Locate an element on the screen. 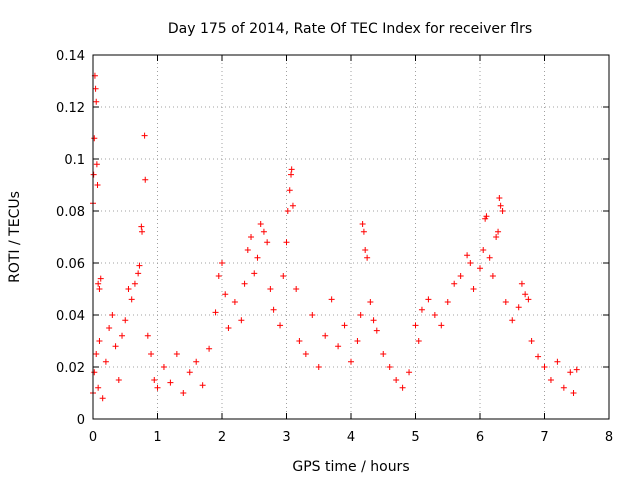 Image resolution: width=640 pixels, height=480 pixels. y-tick-label: 0.08 is located at coordinates (70, 212).